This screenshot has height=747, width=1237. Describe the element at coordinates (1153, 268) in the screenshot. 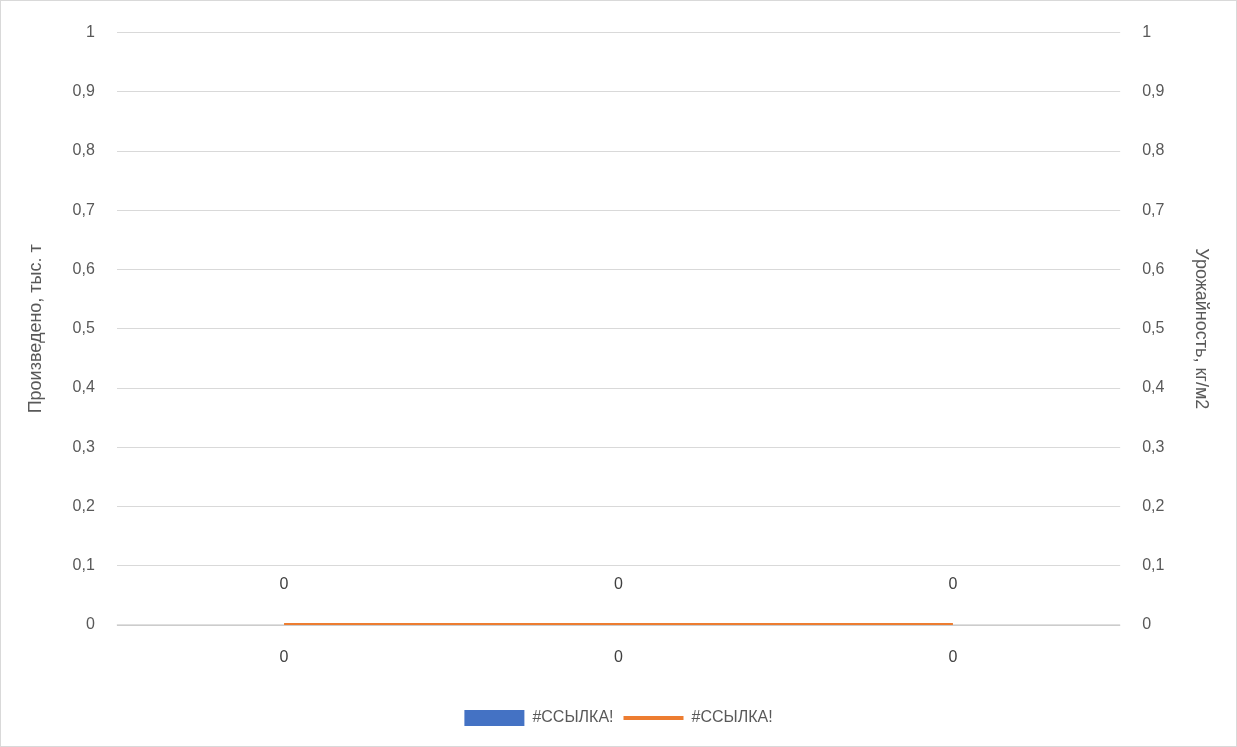

I see `y2-tick-label: 0,6` at that location.